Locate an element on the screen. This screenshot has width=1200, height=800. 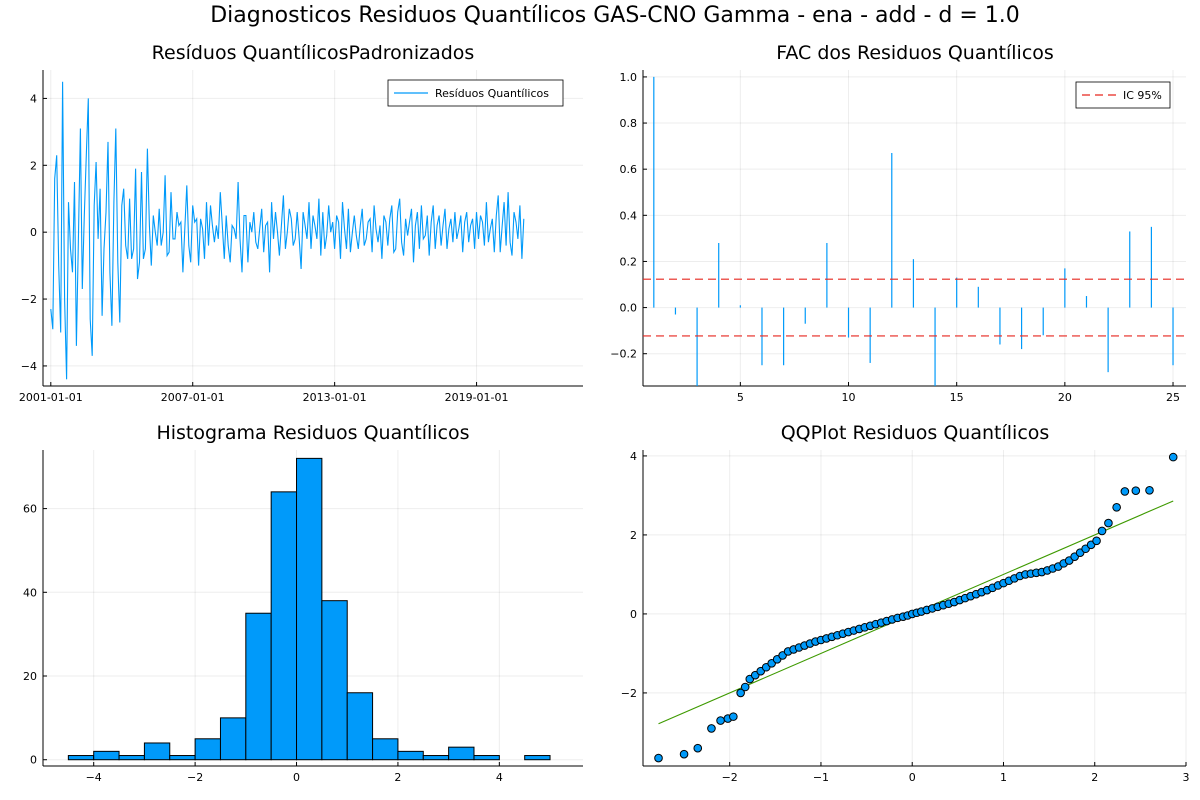
legend-label: Resíduos Quantílicos is located at coordinates (492, 93).